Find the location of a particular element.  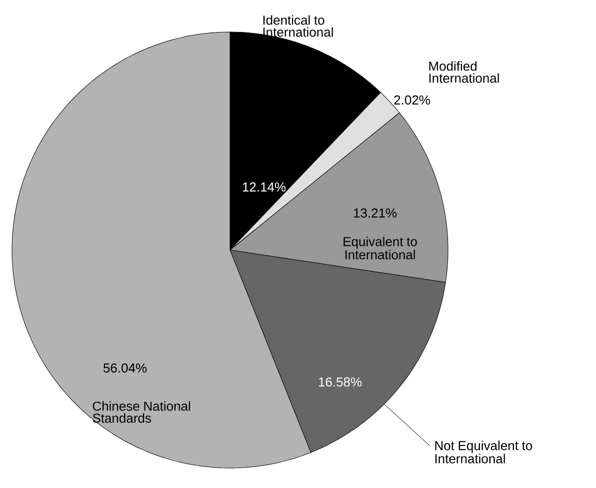

data-label: 16.58% is located at coordinates (340, 382).